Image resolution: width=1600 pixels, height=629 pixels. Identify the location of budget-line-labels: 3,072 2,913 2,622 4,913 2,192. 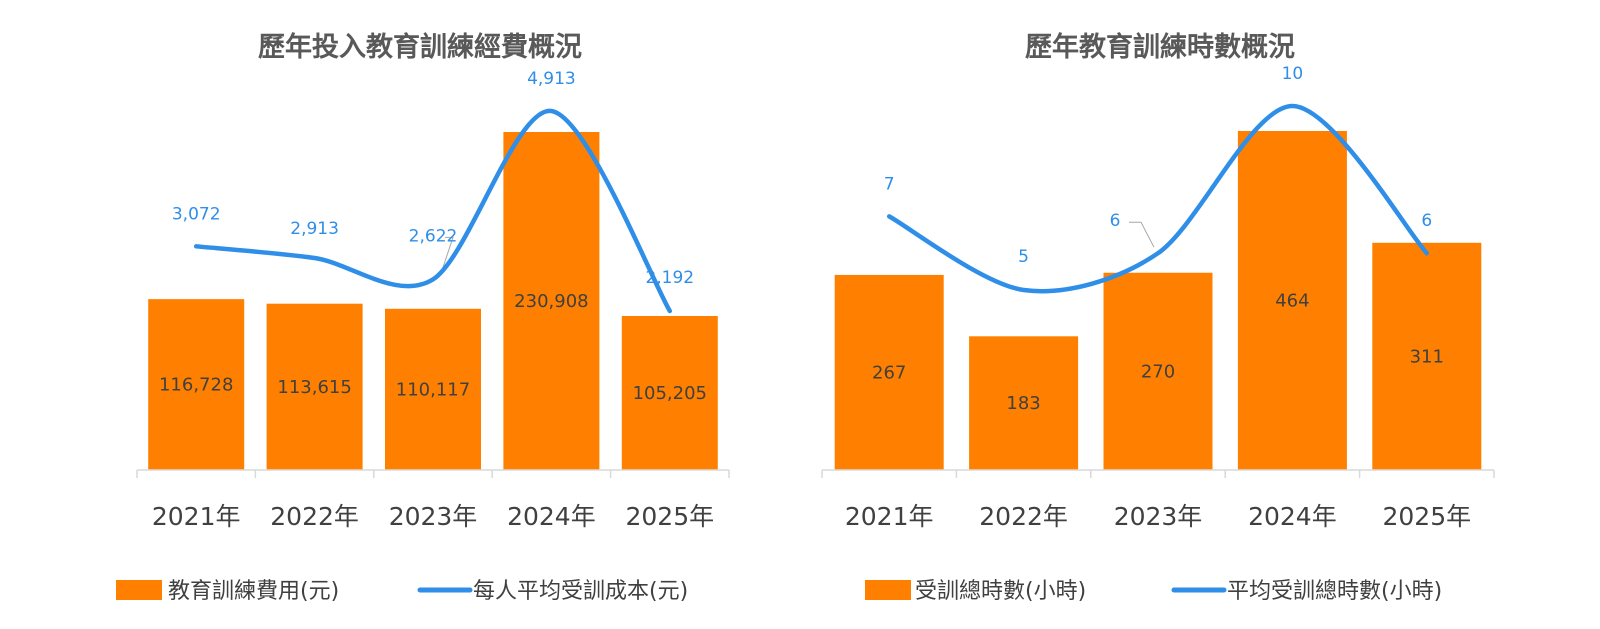
(433, 178).